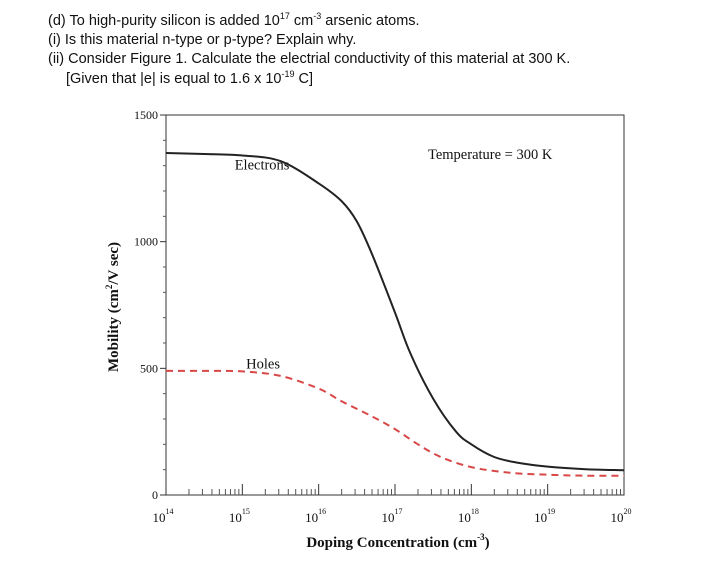 The width and height of the screenshot is (717, 576). Describe the element at coordinates (544, 516) in the screenshot. I see `x-tick-label: 1019` at that location.